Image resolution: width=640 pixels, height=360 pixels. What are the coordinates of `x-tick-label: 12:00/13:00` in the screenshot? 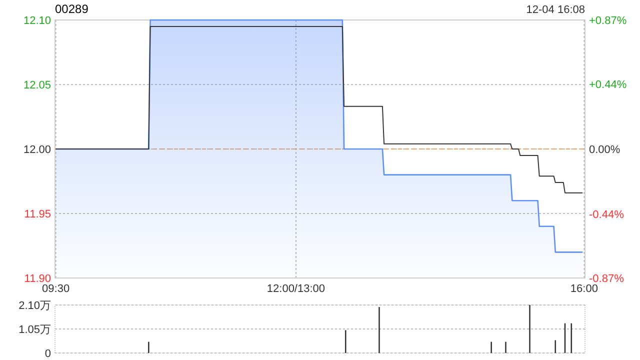 It's located at (296, 289).